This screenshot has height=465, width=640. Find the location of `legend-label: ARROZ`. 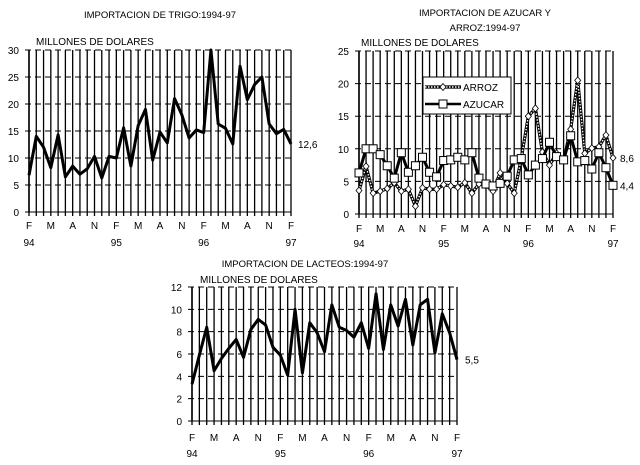

legend-label: ARROZ is located at coordinates (480, 88).